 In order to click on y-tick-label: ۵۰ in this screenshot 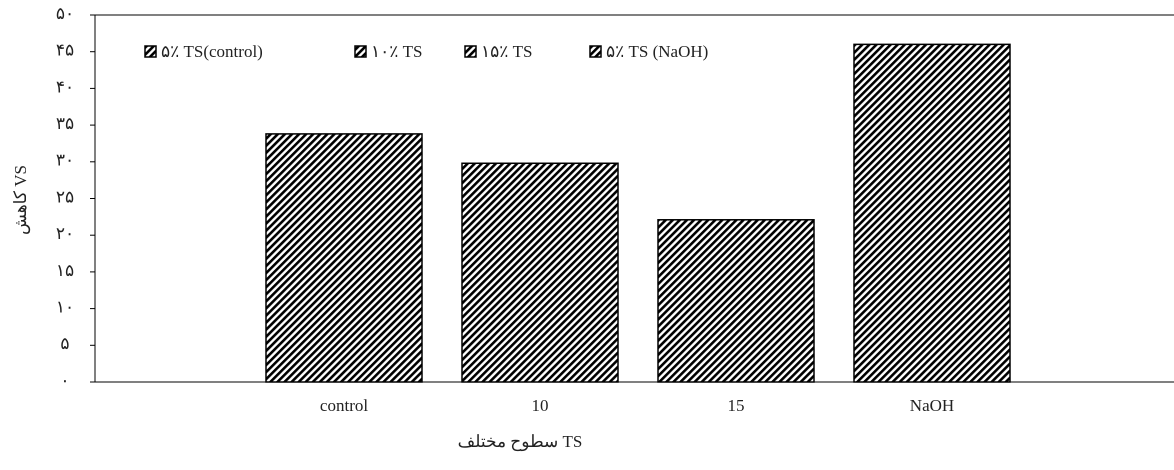, I will do `click(65, 13)`.